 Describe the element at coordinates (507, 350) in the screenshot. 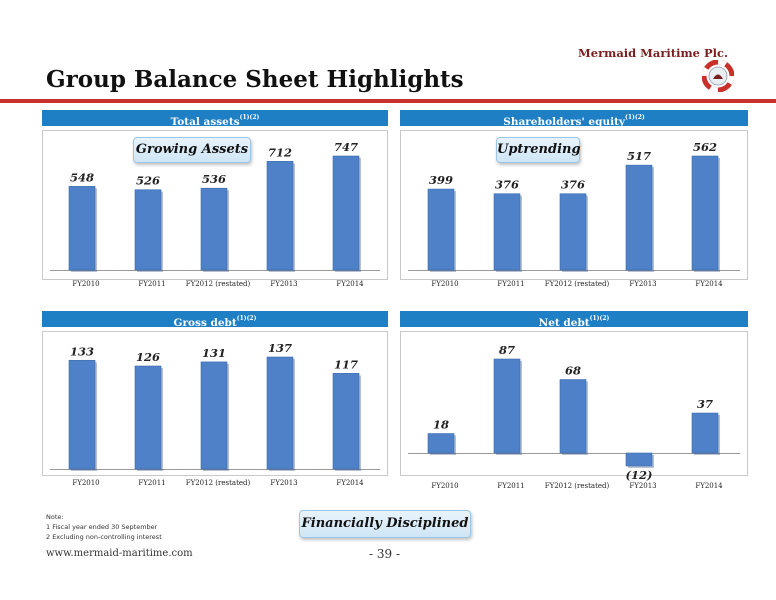

I see `data-label: 87` at that location.